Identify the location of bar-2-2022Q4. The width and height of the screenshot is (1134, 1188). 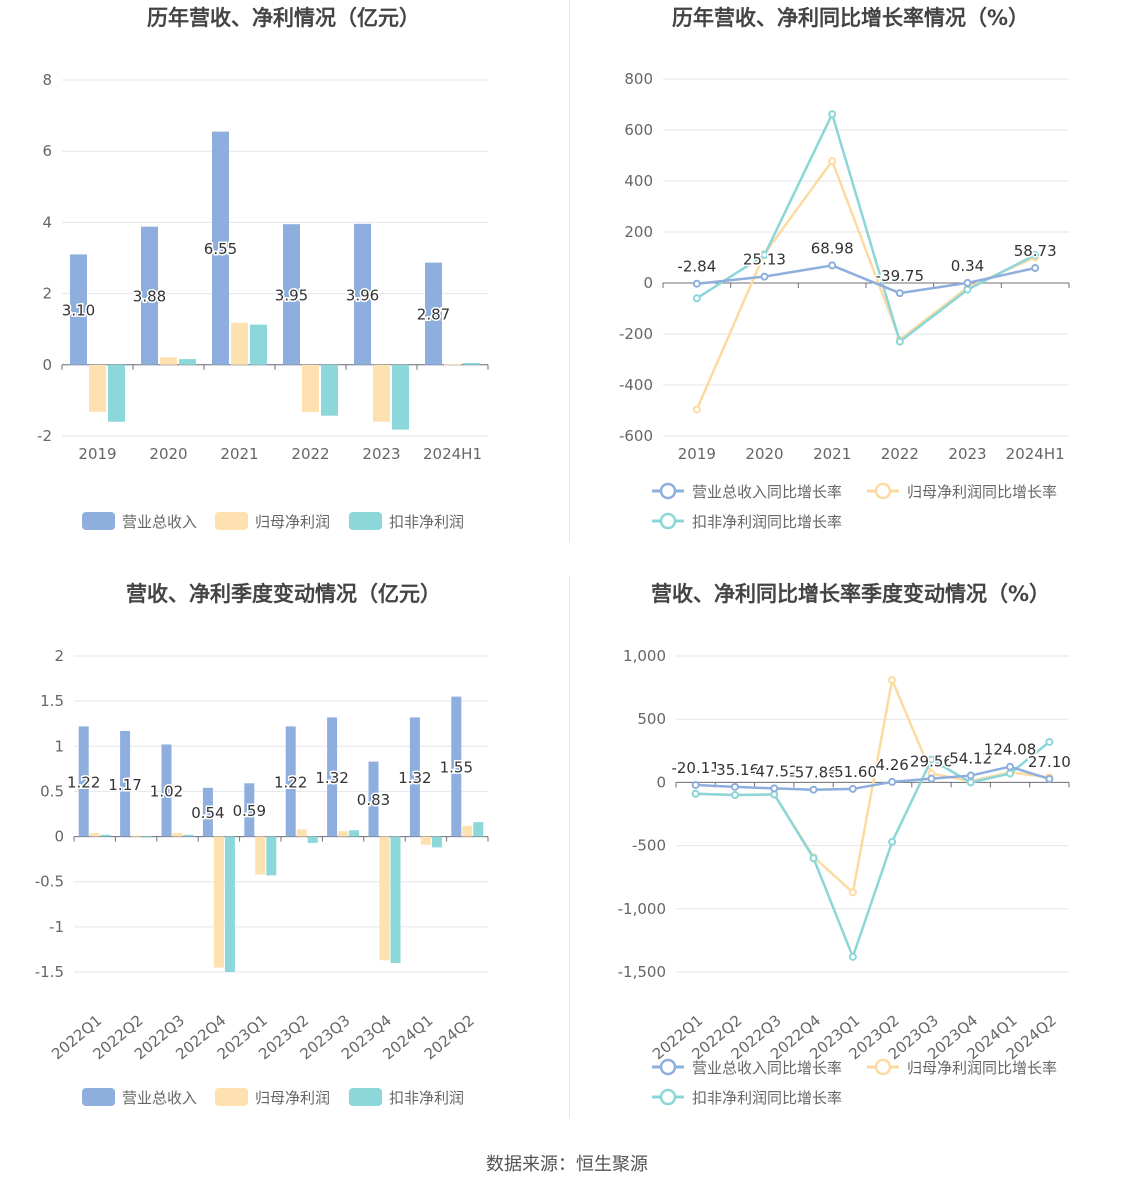
(218, 902).